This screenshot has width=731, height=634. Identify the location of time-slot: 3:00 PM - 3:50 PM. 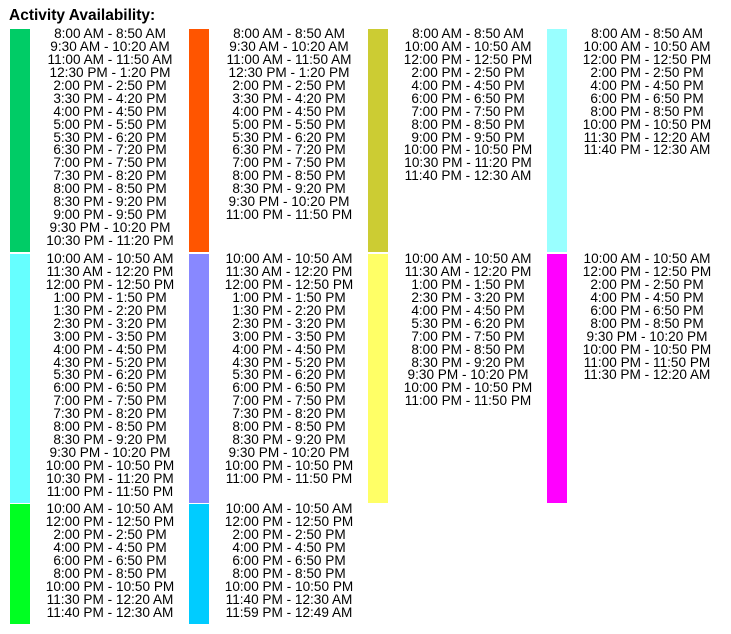
(110, 336).